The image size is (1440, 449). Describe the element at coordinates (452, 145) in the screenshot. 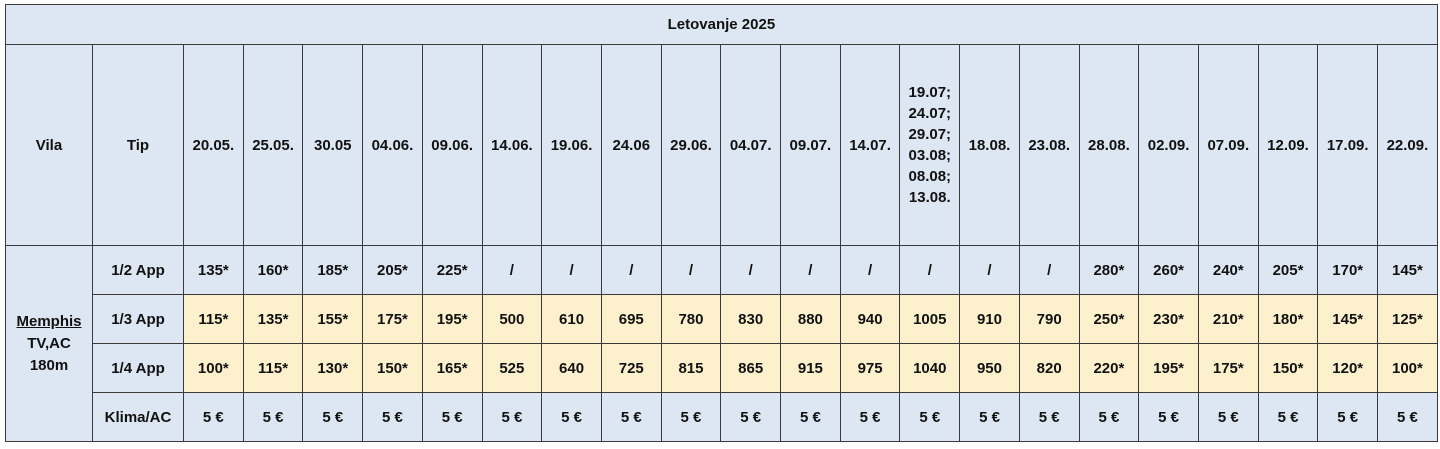

I see `header-cell: 09.06.` at that location.